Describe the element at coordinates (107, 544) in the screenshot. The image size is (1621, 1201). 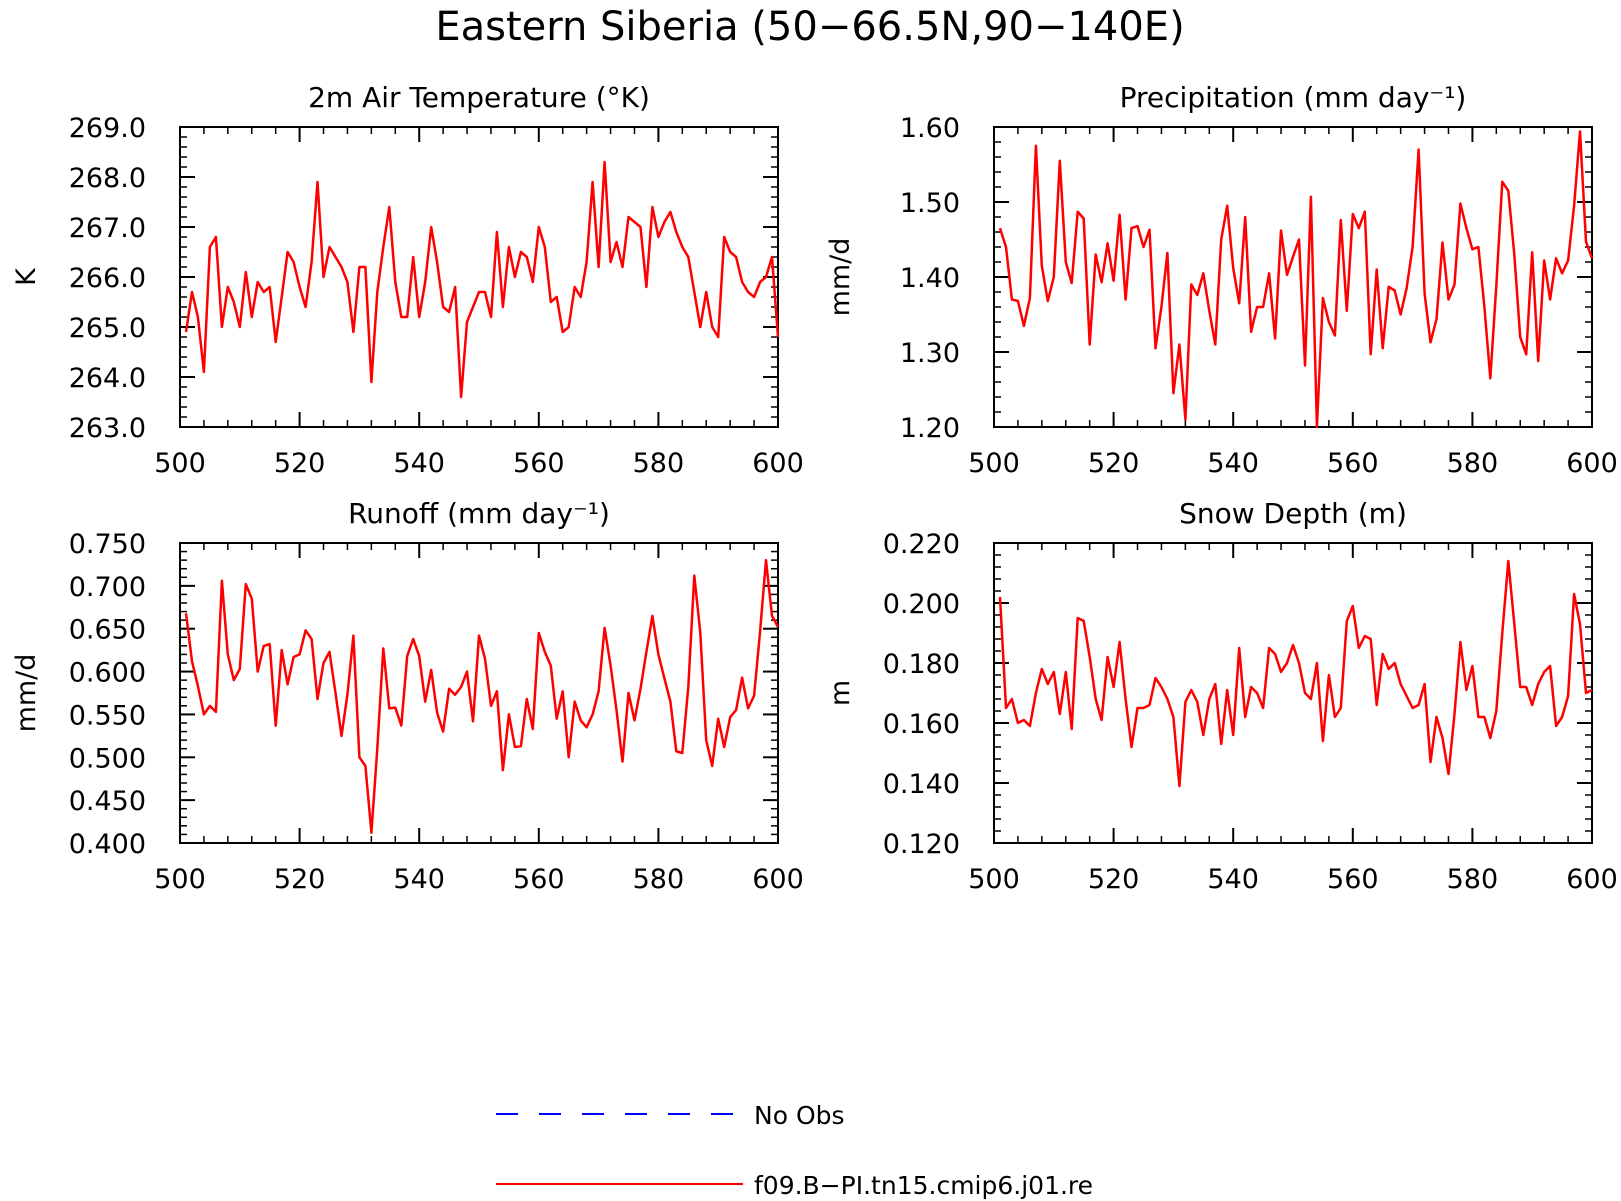
I see `y-tick-label: 0.750` at that location.